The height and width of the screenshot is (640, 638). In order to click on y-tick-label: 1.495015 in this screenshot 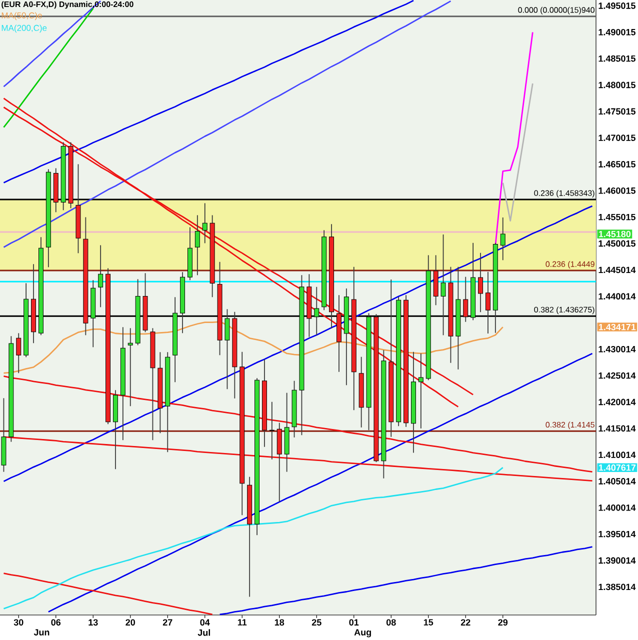, I will do `click(617, 5)`.